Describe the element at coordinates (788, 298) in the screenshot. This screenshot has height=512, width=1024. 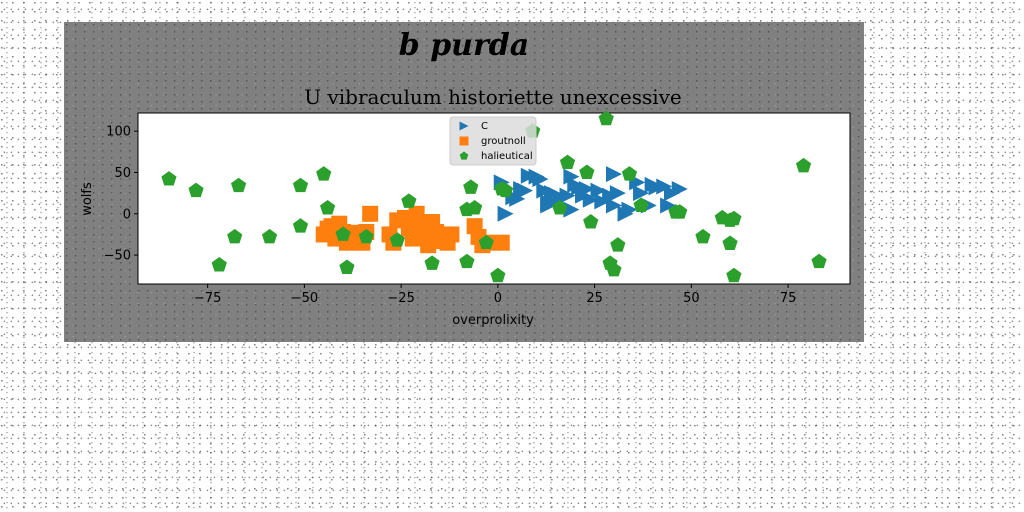
I see `x-tick-label: 75` at that location.